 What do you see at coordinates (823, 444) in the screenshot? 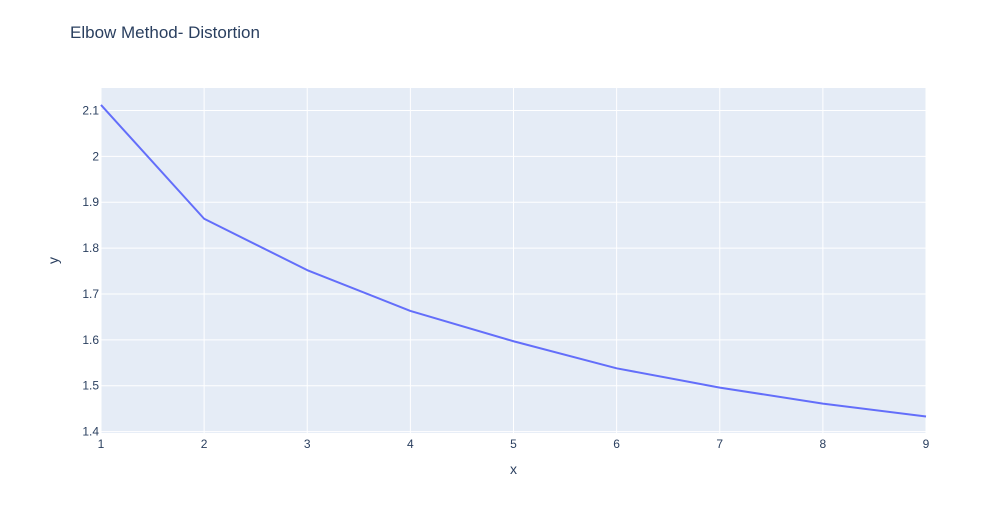
I see `x-tick-label: 8` at bounding box center [823, 444].